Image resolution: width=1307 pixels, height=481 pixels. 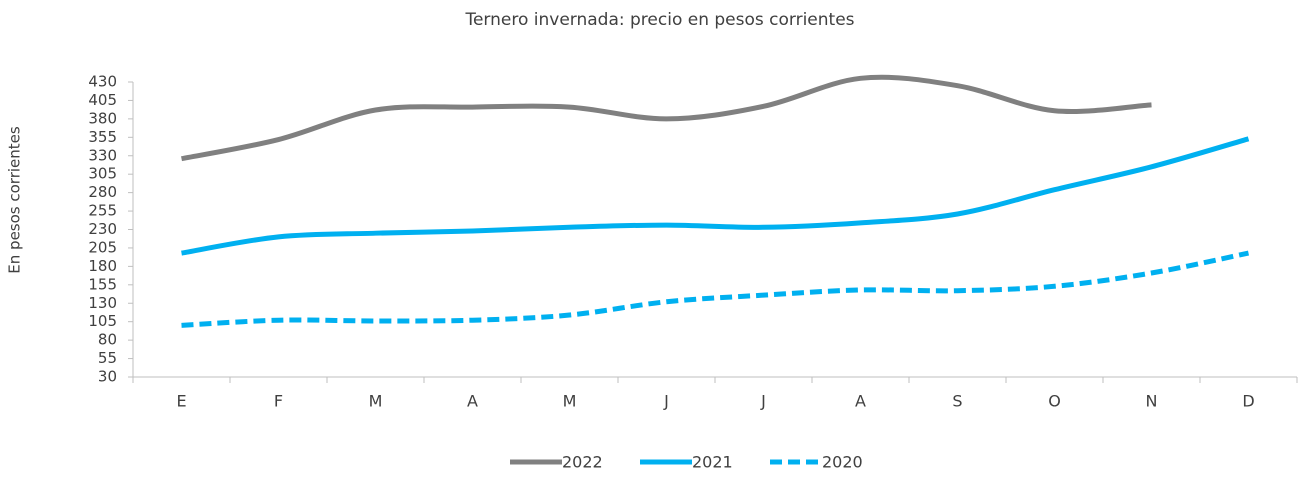 I want to click on x-tick-label: N, so click(x=1152, y=401).